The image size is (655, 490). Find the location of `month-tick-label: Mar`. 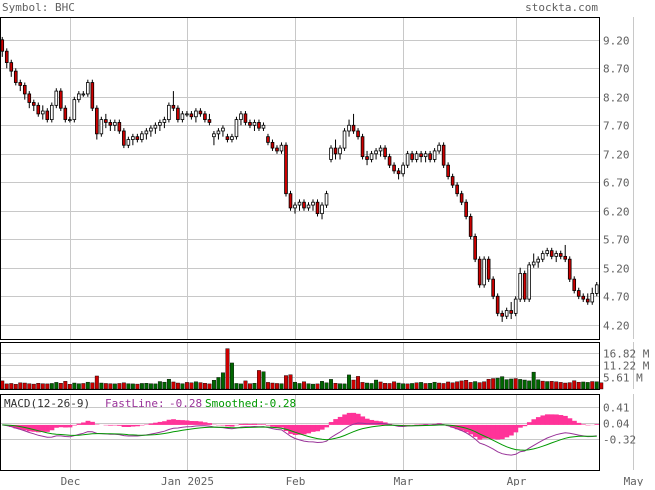

month-tick-label: Mar is located at coordinates (404, 480).